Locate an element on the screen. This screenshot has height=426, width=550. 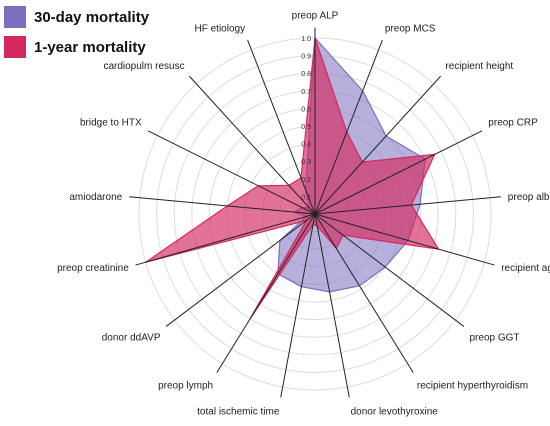
axis-label-recipient-hyperthyroidism: recipient hyperthyroidism is located at coordinates (472, 386).